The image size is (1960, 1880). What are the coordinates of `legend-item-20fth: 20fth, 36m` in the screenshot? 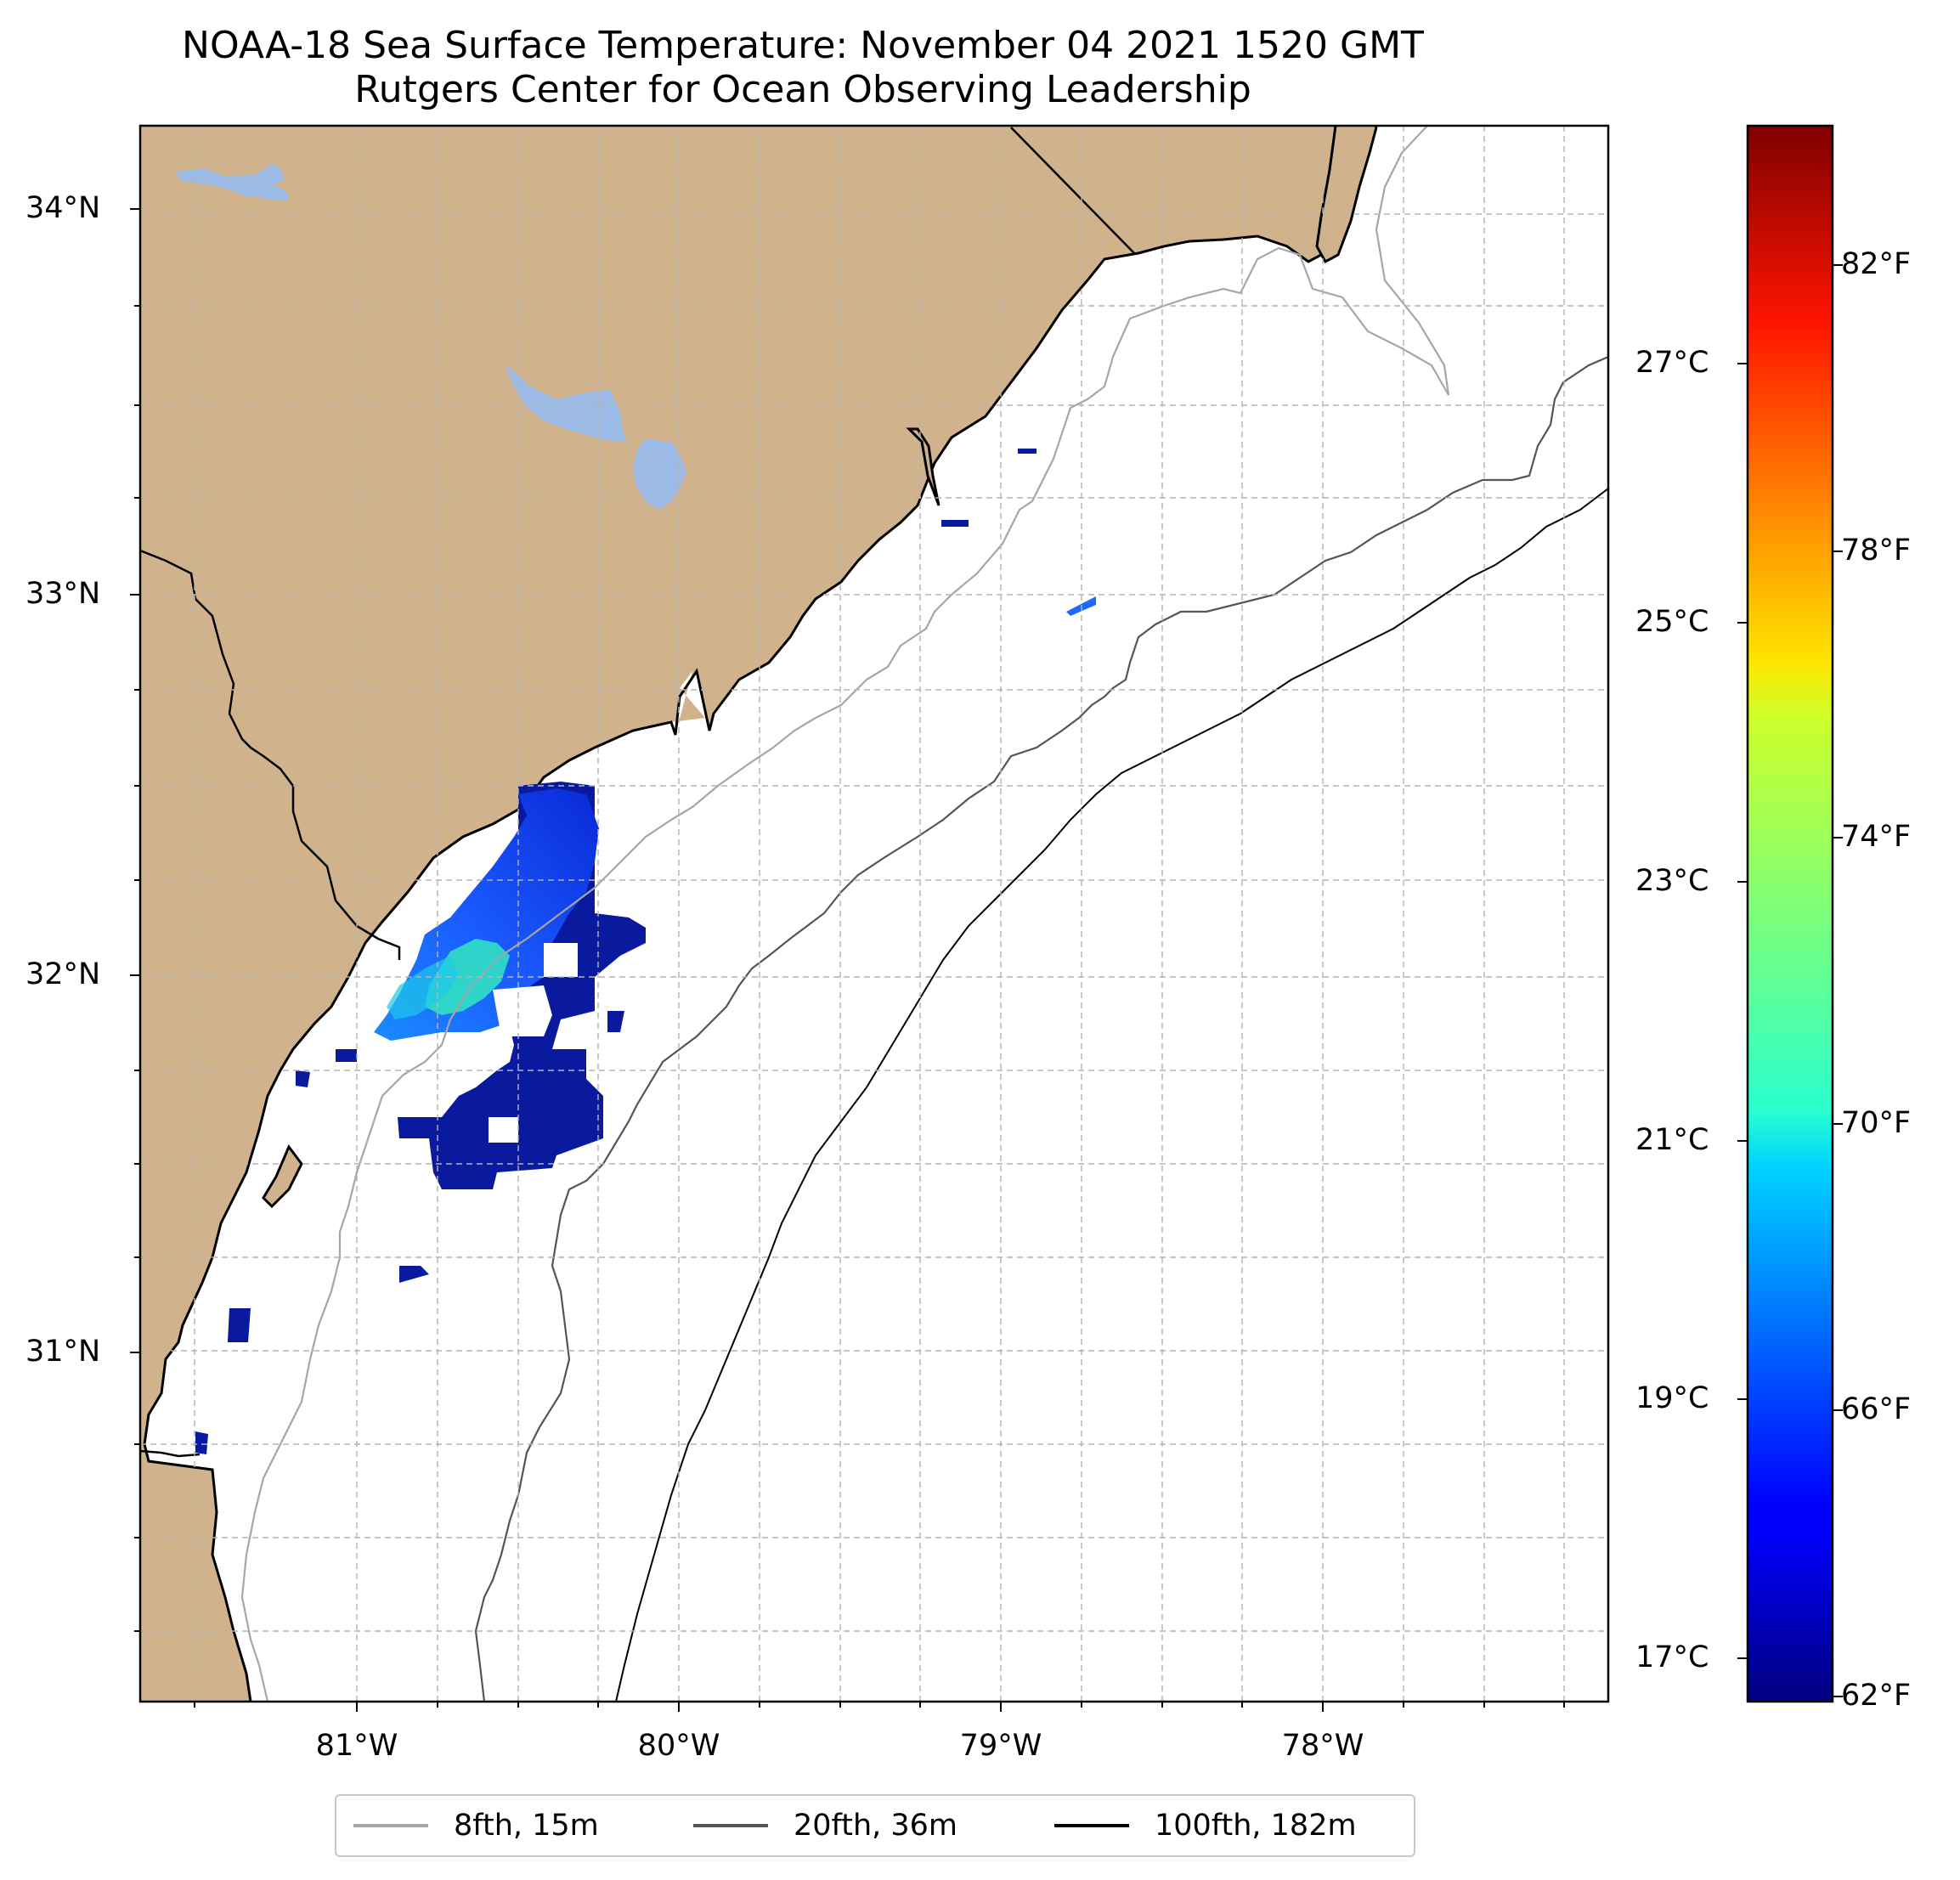 It's located at (825, 1826).